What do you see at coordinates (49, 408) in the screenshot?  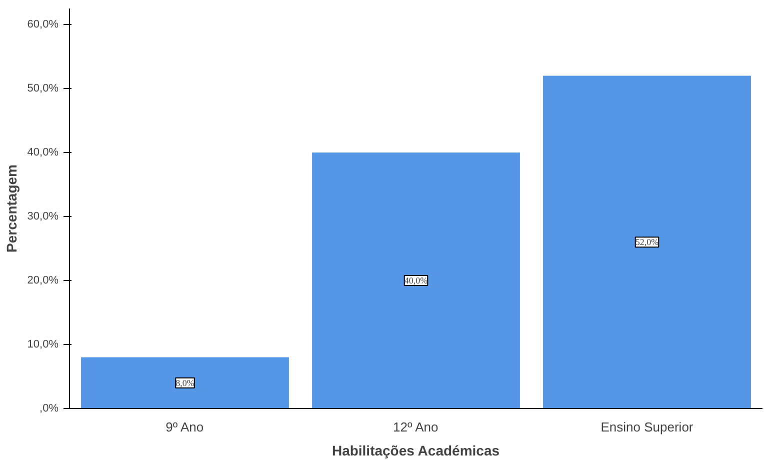 I see `y-tick-label: ,0%` at bounding box center [49, 408].